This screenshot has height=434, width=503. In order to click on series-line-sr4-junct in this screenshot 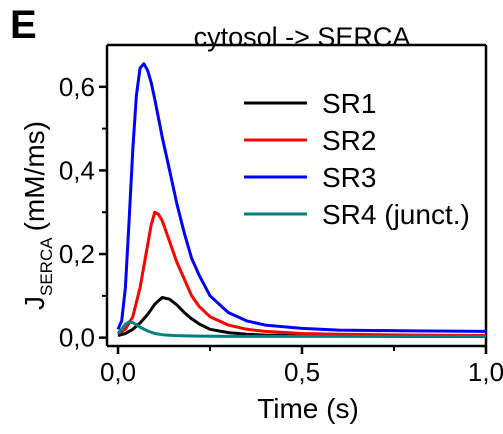, I will do `click(301, 329)`.